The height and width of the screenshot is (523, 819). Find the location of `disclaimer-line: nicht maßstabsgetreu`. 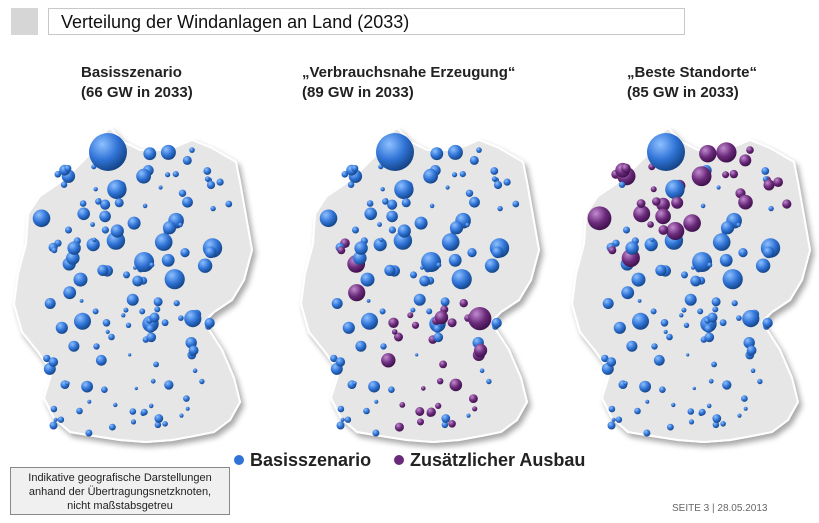

disclaimer-line: nicht maßstabsgetreu is located at coordinates (120, 506).